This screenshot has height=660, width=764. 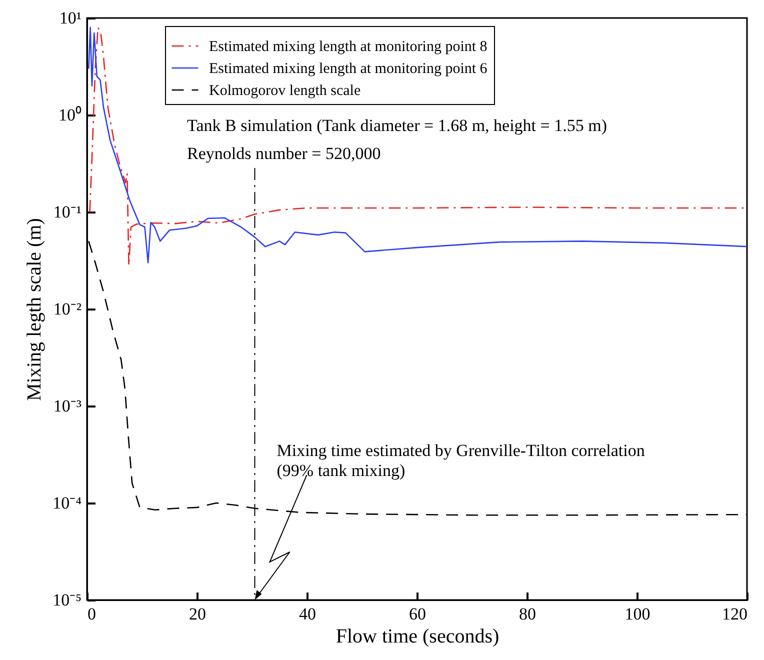 I want to click on legend-label: Kolmogorov length scale, so click(x=285, y=91).